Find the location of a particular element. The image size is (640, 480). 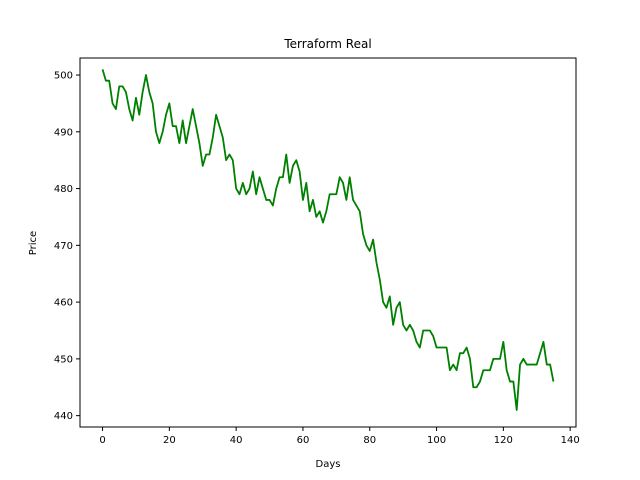

x-tick-label: 140 is located at coordinates (570, 440).